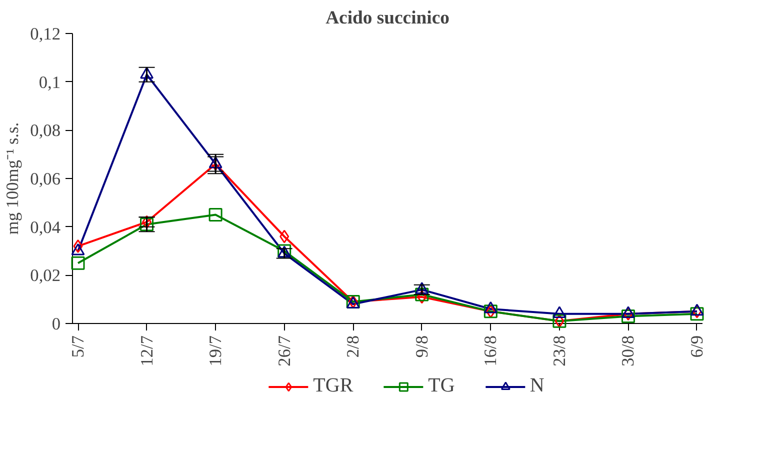 The height and width of the screenshot is (472, 769). I want to click on x-tick-label: 5/7, so click(78, 346).